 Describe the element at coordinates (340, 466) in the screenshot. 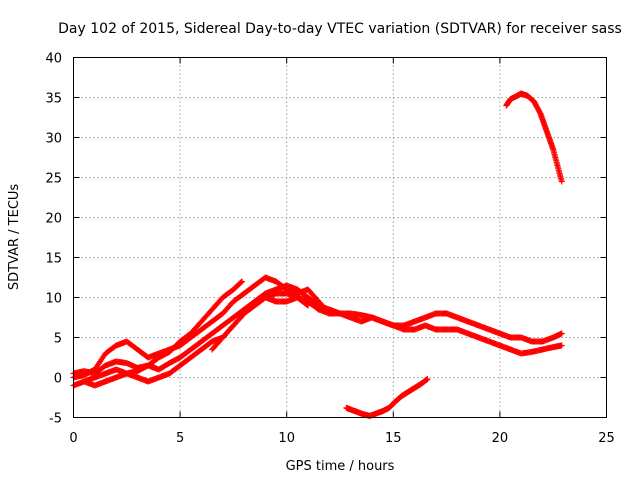

I see `x-axis-label: GPS time / hours` at that location.